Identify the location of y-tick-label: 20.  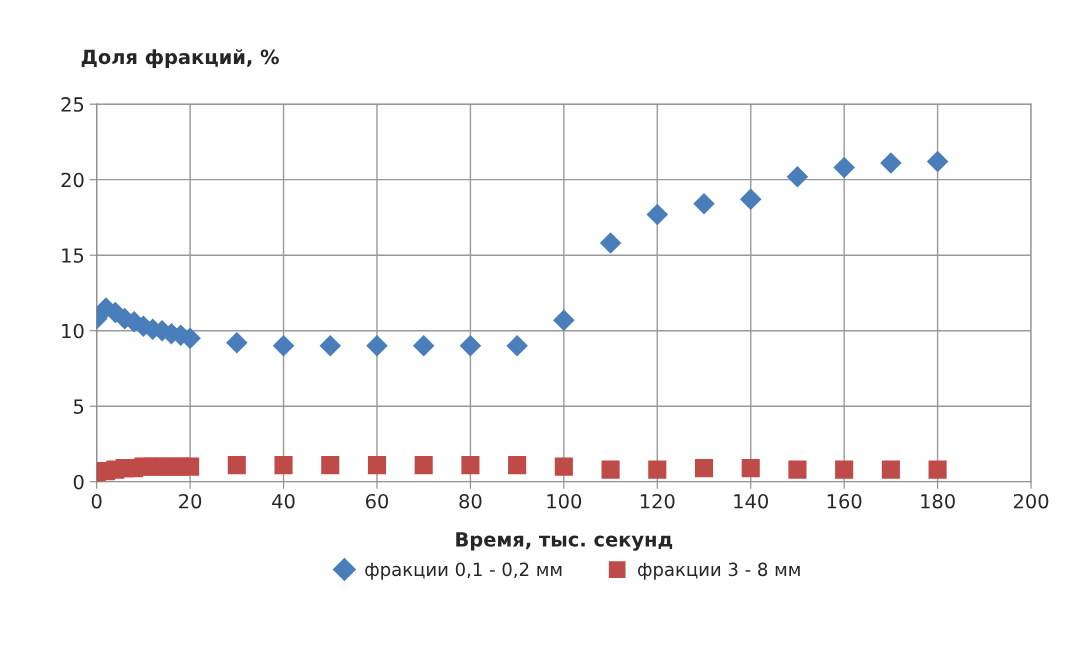
(72, 180).